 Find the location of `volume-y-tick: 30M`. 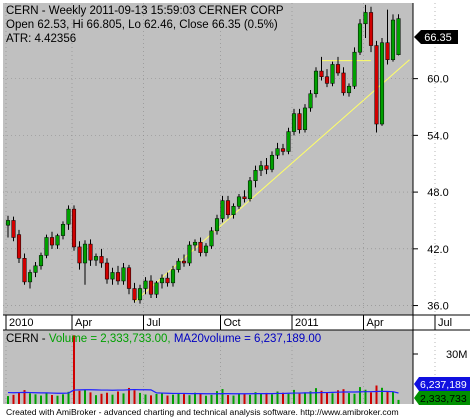

volume-y-tick: 30M is located at coordinates (456, 355).